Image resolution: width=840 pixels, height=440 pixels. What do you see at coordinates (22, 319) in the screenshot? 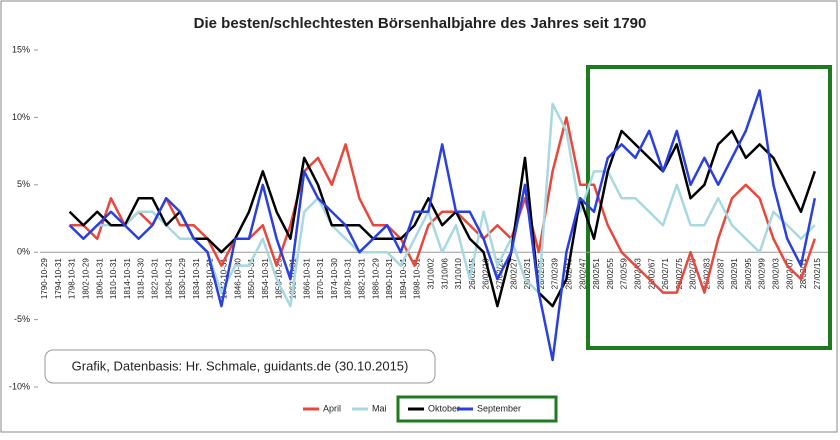
I see `y-tick-label: -5%` at bounding box center [22, 319].